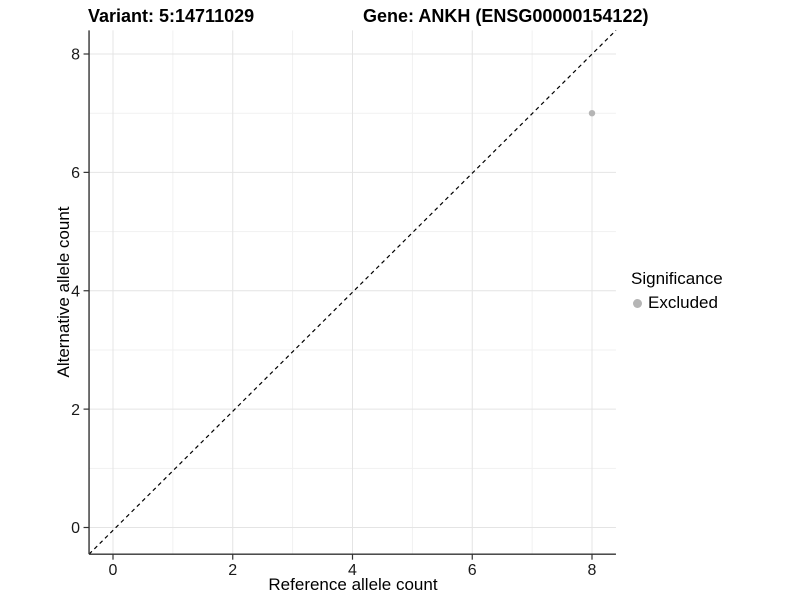 The width and height of the screenshot is (800, 600). I want to click on x-tick-label: 2, so click(232, 570).